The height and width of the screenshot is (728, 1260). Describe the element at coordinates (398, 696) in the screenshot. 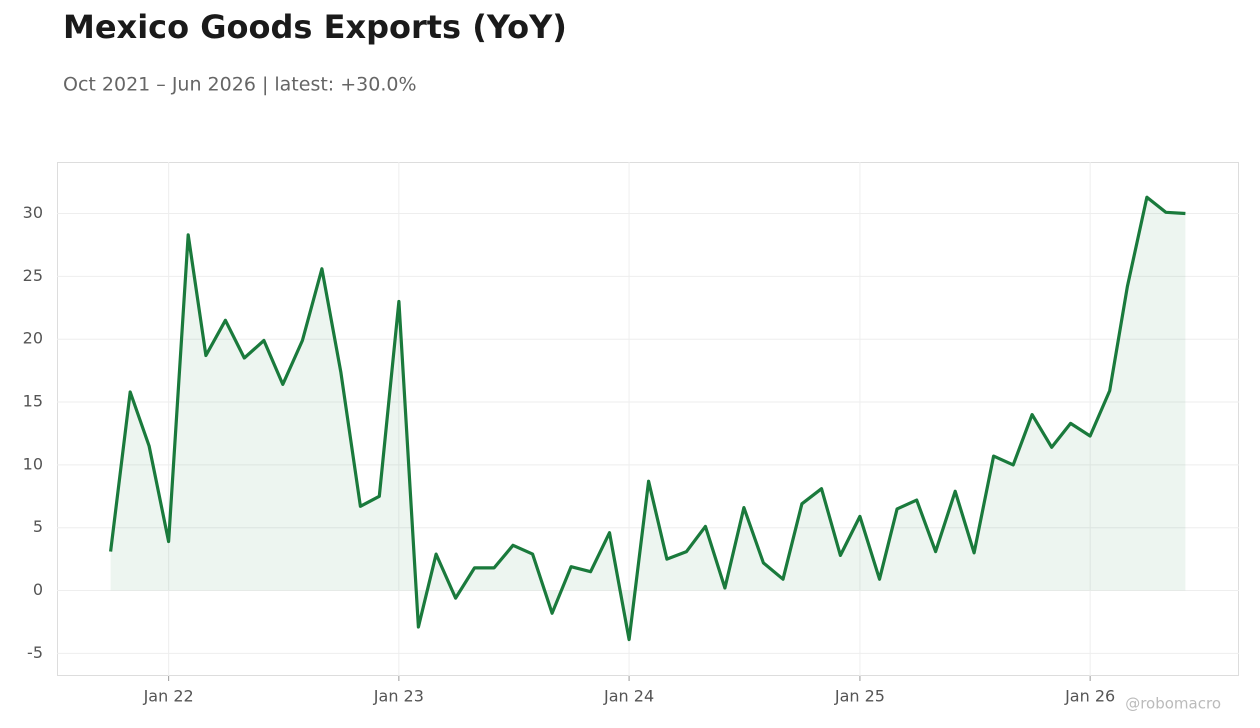

I see `x-tick-label: Jan 23` at that location.